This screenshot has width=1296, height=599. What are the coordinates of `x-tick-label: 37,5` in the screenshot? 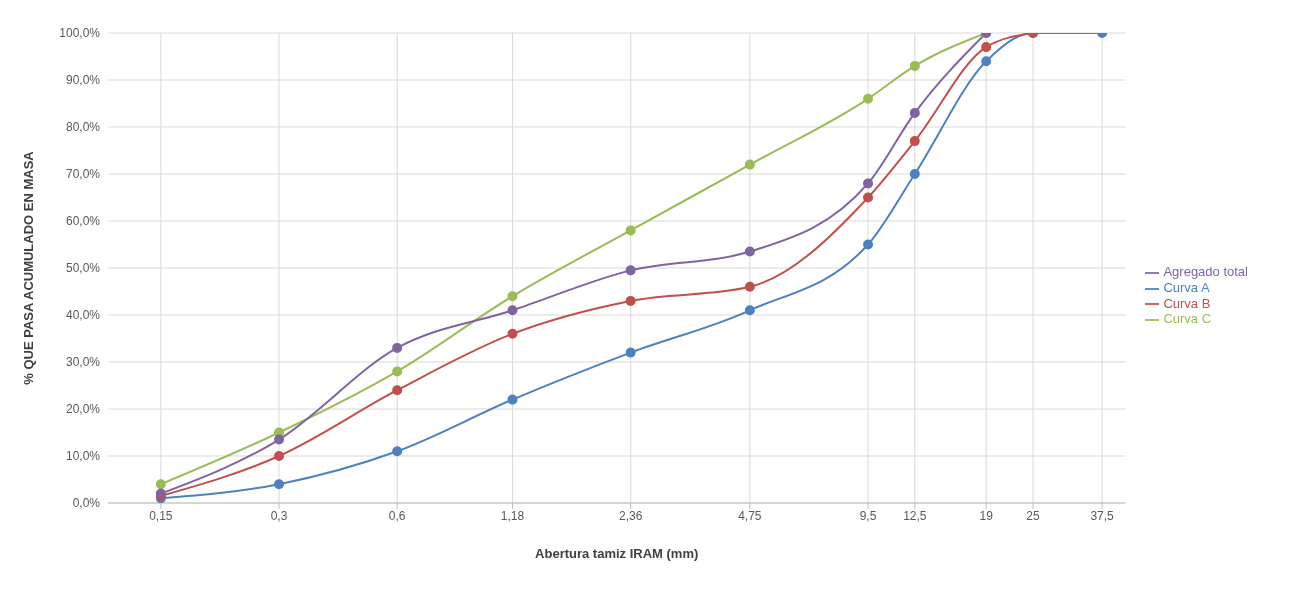 It's located at (1102, 515).